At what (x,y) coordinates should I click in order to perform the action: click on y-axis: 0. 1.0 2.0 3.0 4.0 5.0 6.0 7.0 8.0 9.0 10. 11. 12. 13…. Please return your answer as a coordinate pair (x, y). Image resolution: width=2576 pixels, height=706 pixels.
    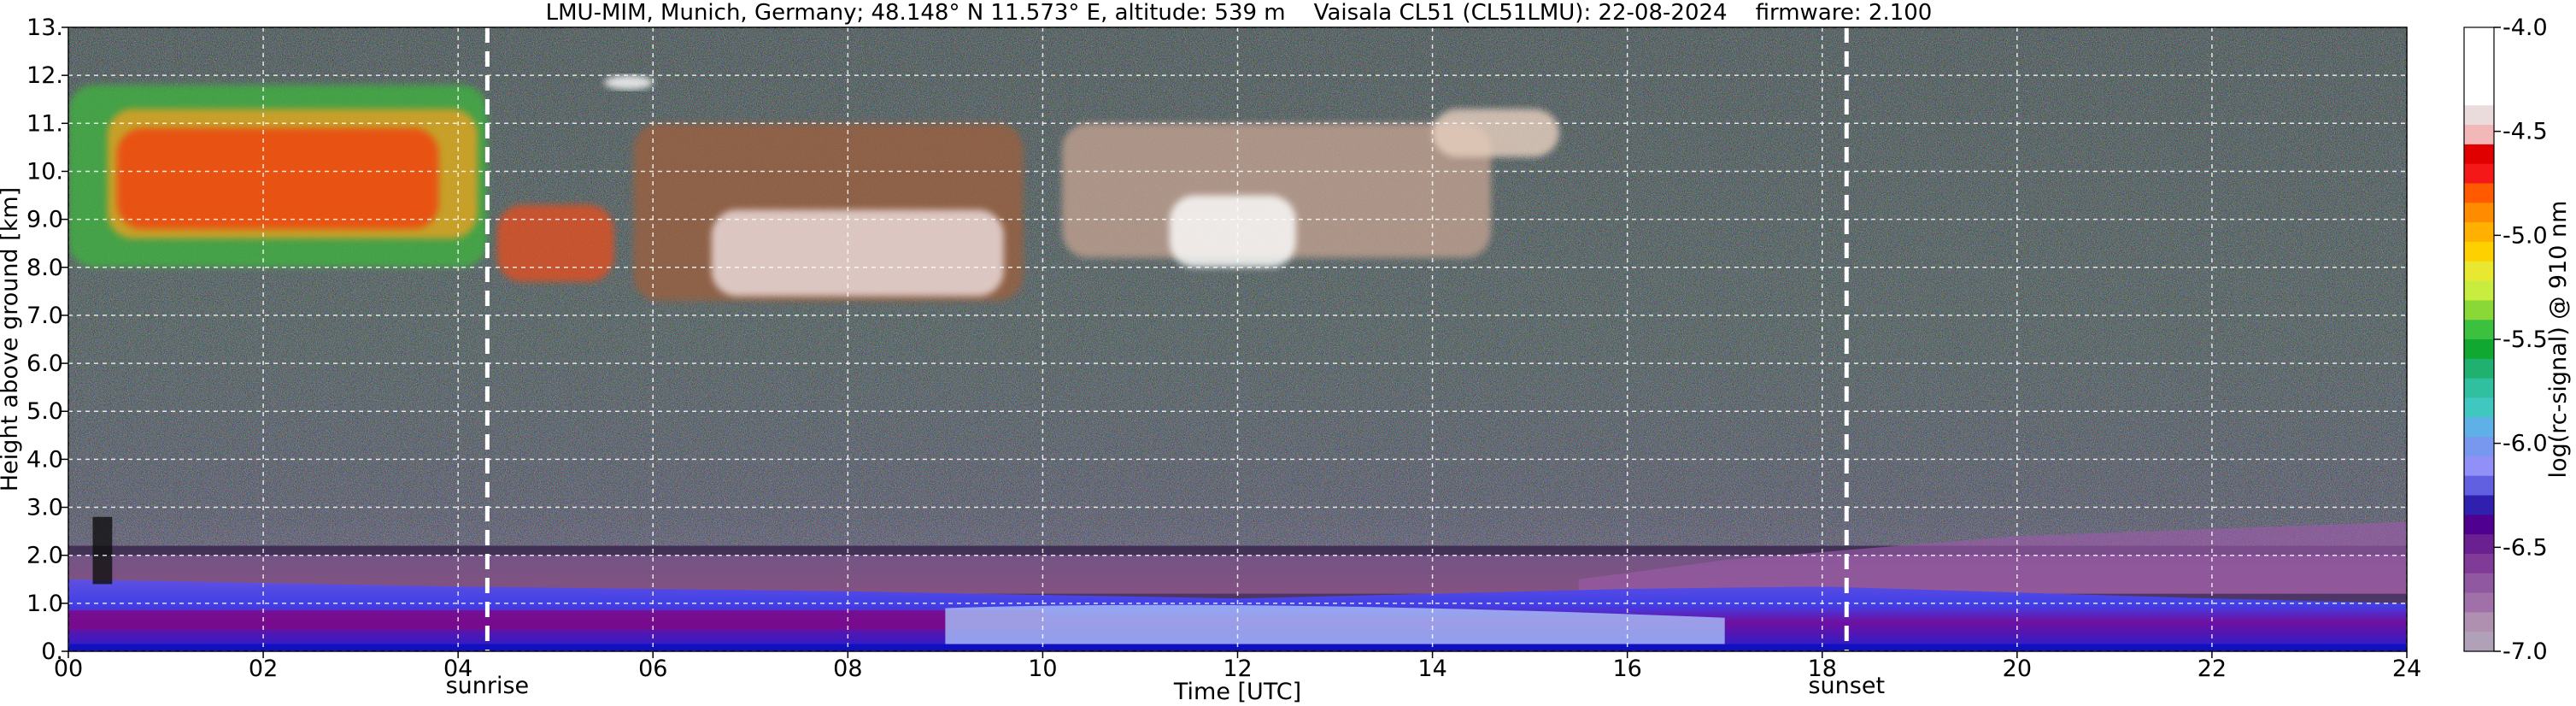
    Looking at the image, I should click on (47, 340).